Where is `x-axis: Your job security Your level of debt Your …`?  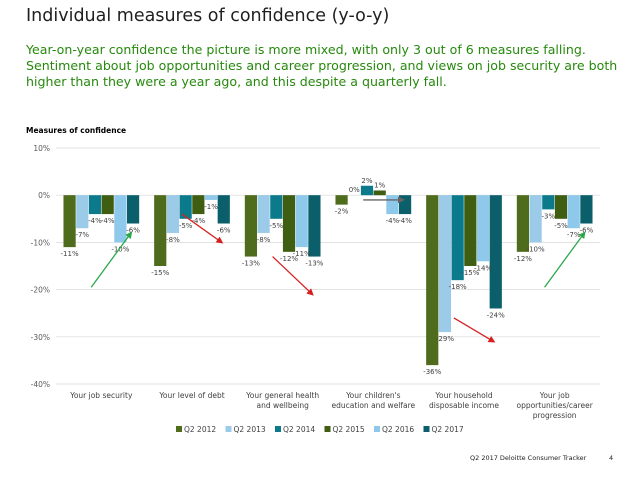
x-axis: Your job security Your level of debt Your … is located at coordinates (331, 405).